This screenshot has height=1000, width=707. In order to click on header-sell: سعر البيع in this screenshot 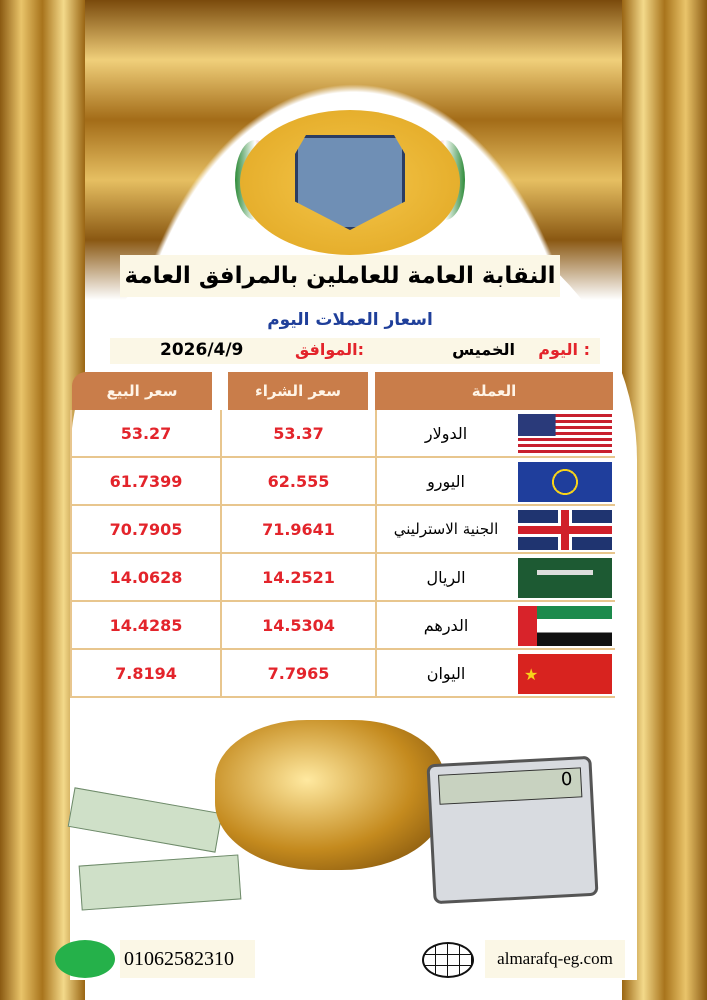, I will do `click(142, 391)`.